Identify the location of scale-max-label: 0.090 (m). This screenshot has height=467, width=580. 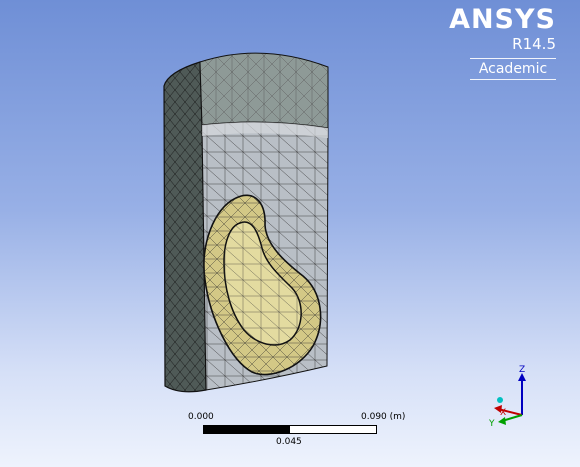
(383, 417).